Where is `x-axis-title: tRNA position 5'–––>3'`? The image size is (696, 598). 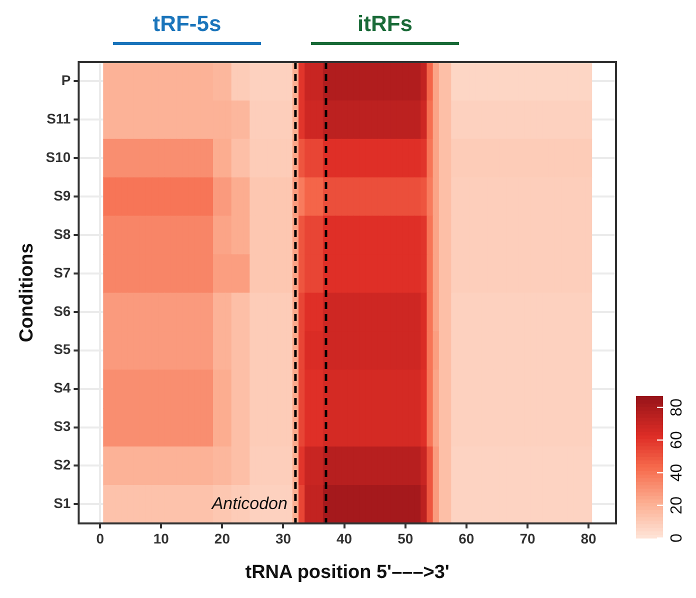 x-axis-title: tRNA position 5'–––>3' is located at coordinates (347, 572).